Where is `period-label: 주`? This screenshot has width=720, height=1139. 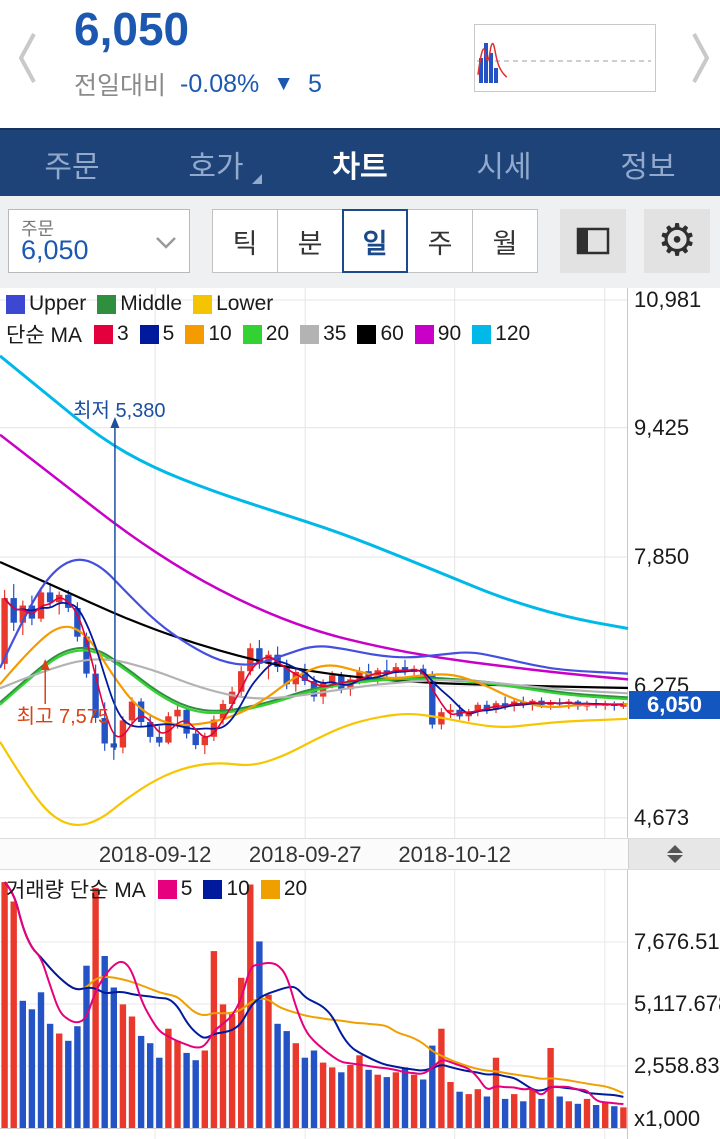
period-label: 주 is located at coordinates (440, 243).